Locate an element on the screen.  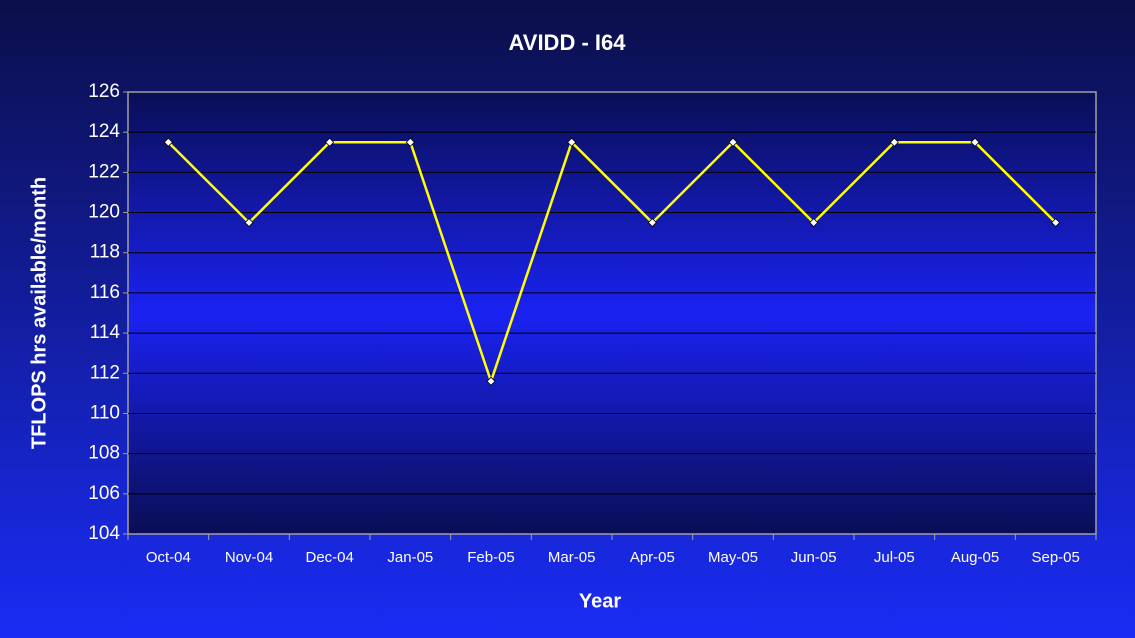
x-tick-label: Dec-04 is located at coordinates (329, 557).